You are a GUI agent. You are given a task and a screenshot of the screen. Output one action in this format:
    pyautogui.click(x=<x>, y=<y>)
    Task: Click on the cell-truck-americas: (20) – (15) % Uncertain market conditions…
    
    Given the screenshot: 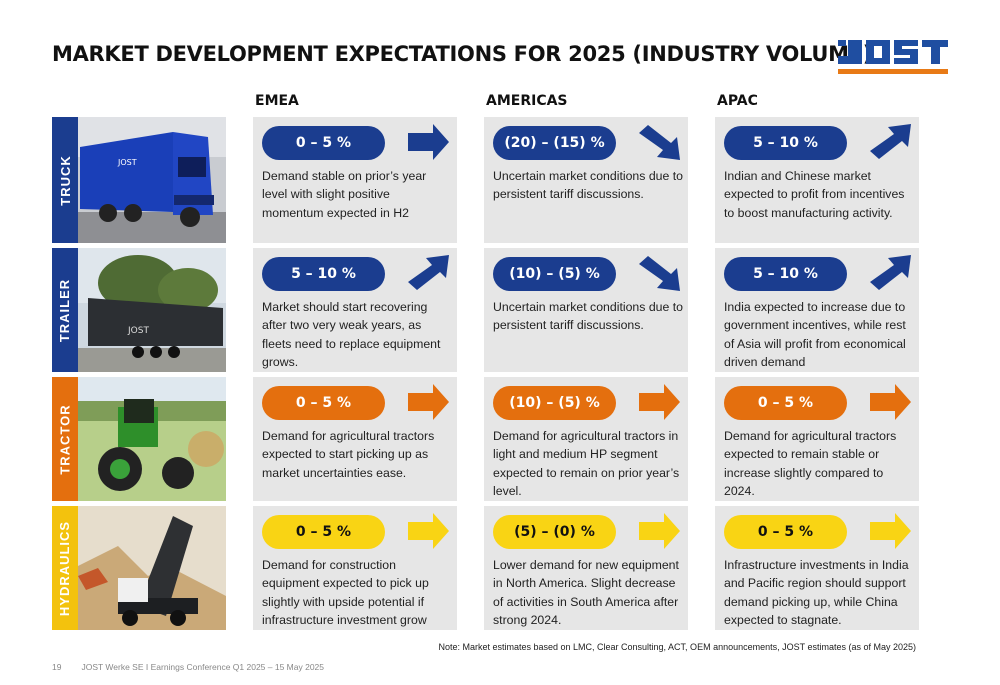 What is the action you would take?
    pyautogui.click(x=586, y=180)
    